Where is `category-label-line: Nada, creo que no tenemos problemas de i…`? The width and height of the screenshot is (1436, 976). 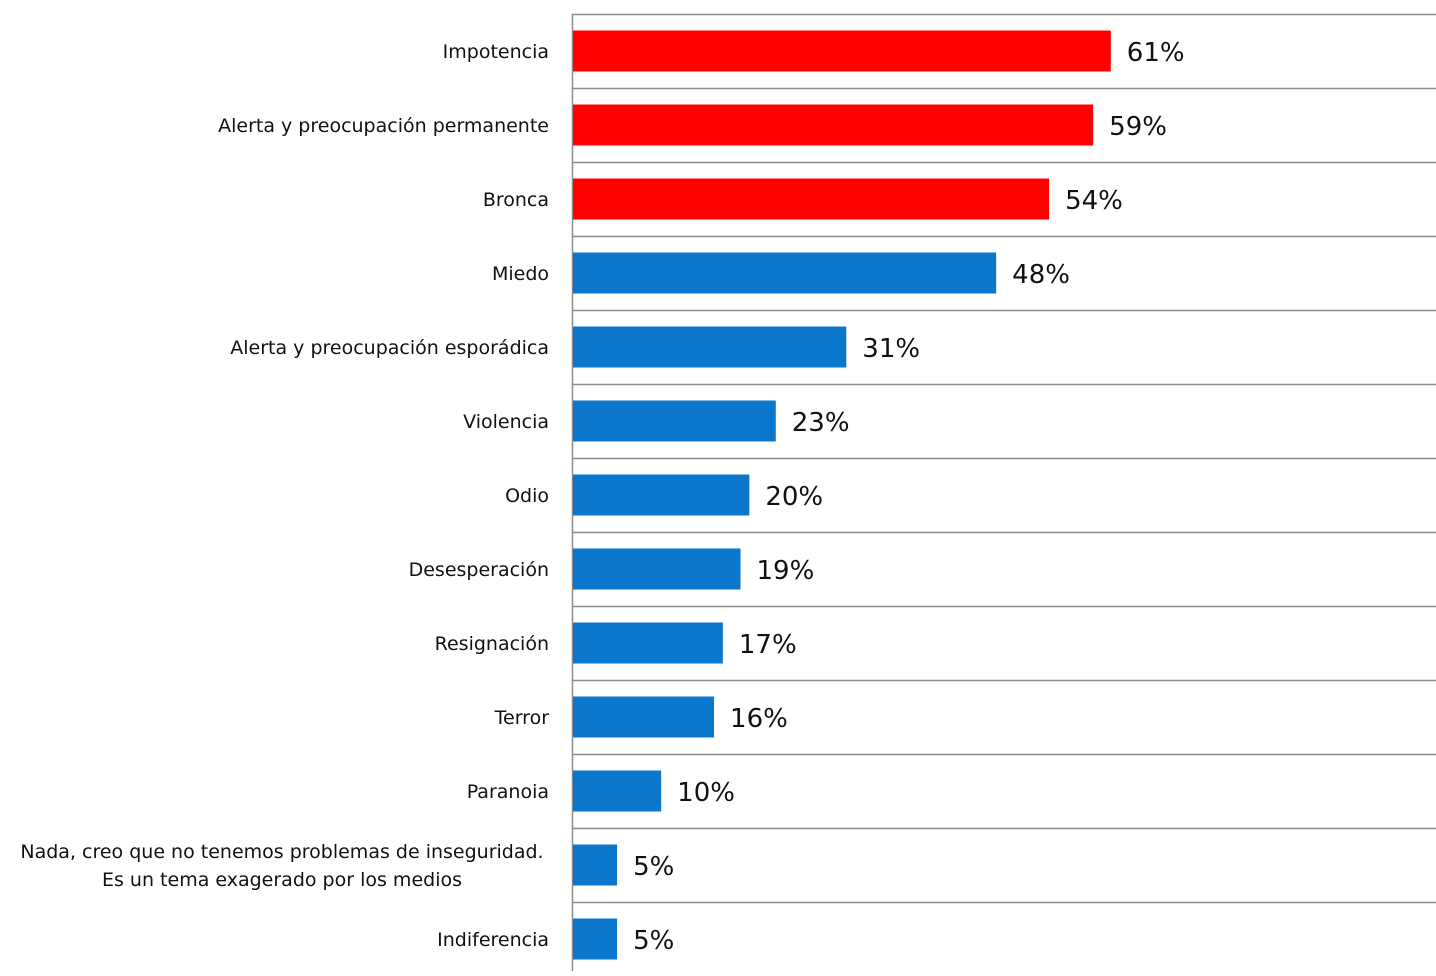
category-label-line: Nada, creo que no tenemos problemas de i… is located at coordinates (281, 852).